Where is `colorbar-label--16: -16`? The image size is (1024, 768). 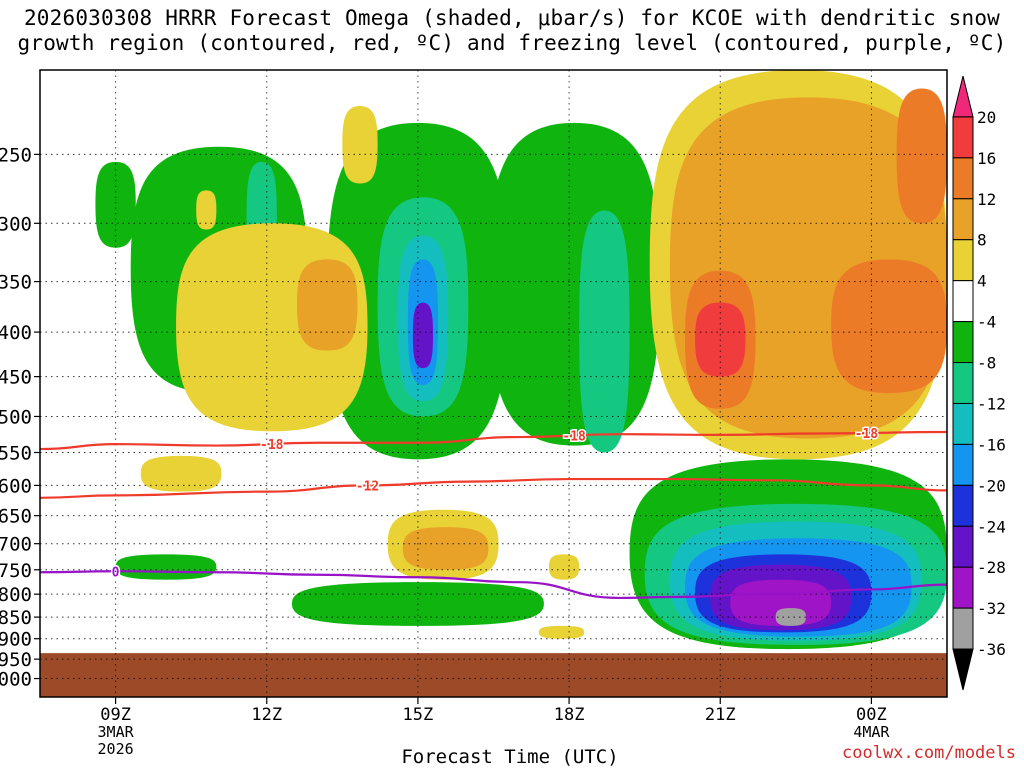 colorbar-label--16: -16 is located at coordinates (991, 444).